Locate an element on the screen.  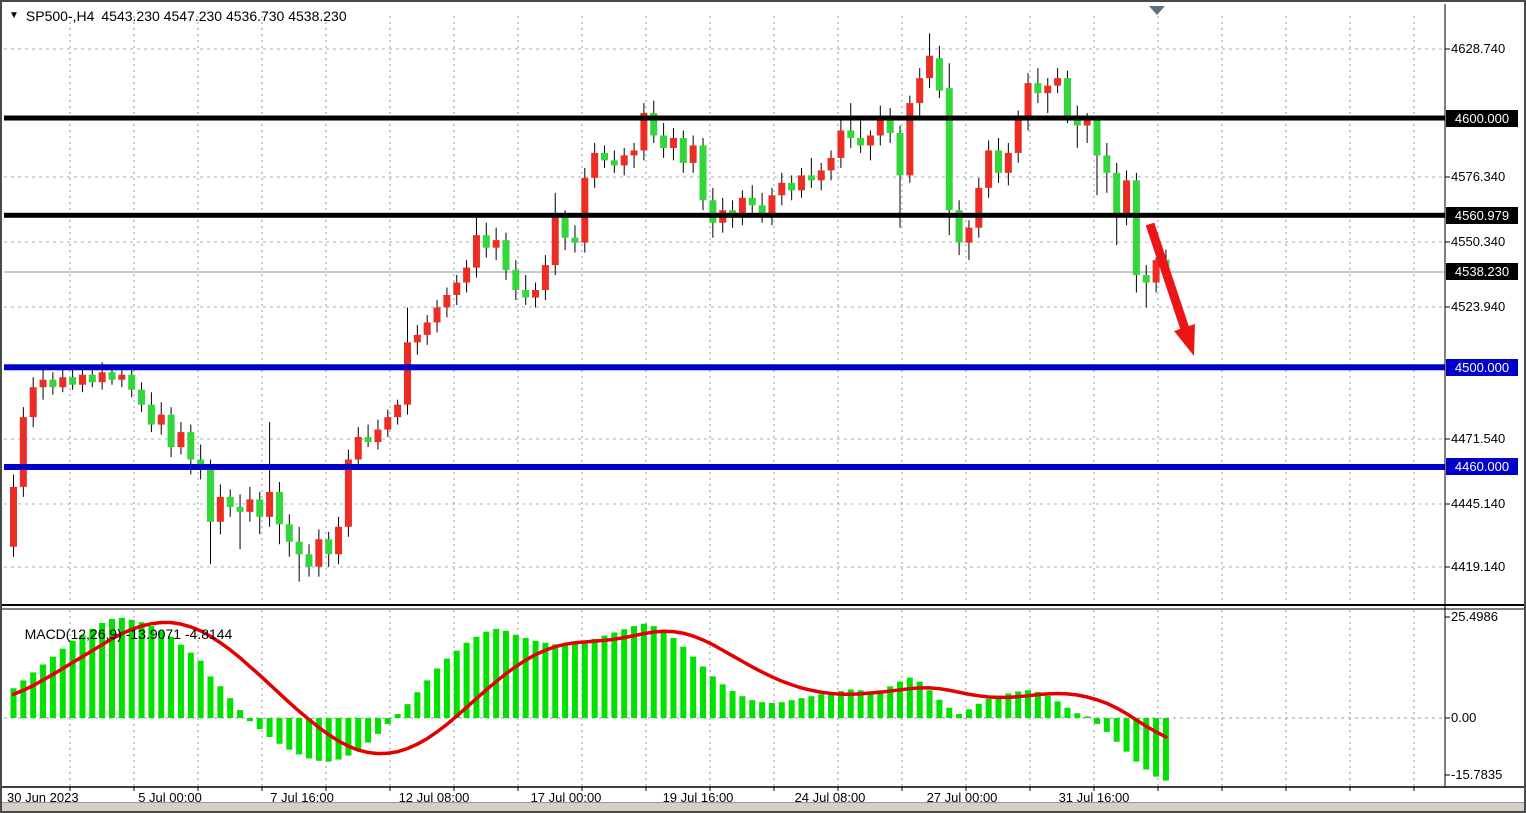
down-arrow-shaft is located at coordinates (1168, 278).